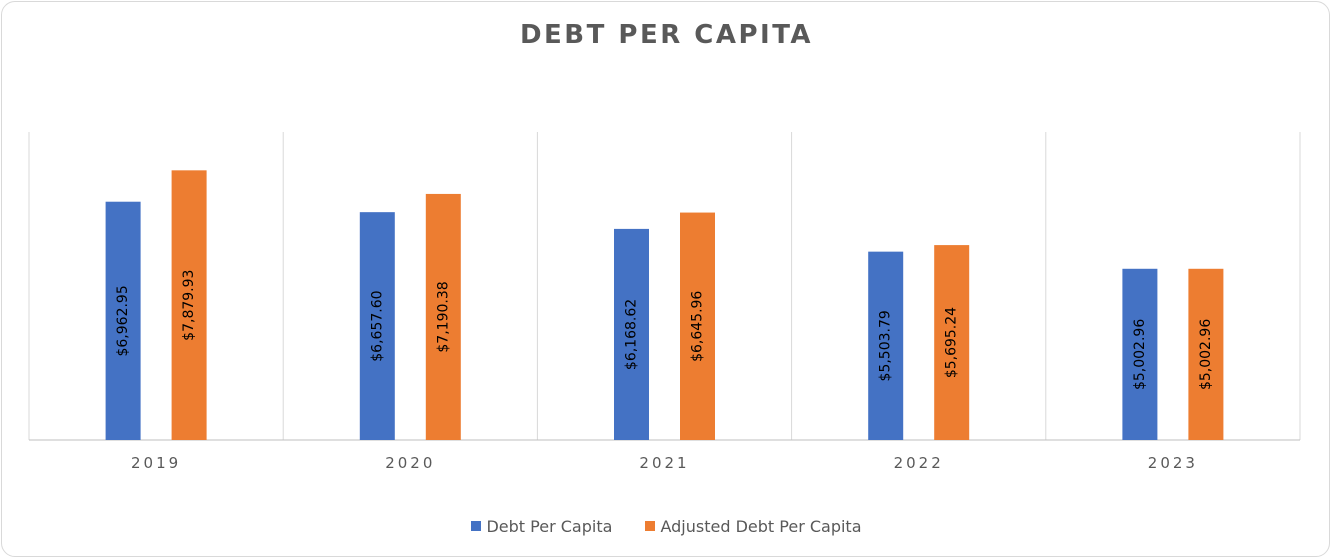  What do you see at coordinates (1173, 463) in the screenshot?
I see `x-tick-label: 2023` at bounding box center [1173, 463].